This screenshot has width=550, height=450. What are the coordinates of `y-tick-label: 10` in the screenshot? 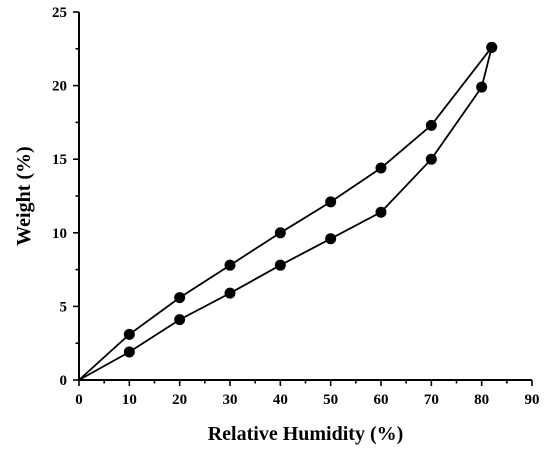 It's located at (59, 234).